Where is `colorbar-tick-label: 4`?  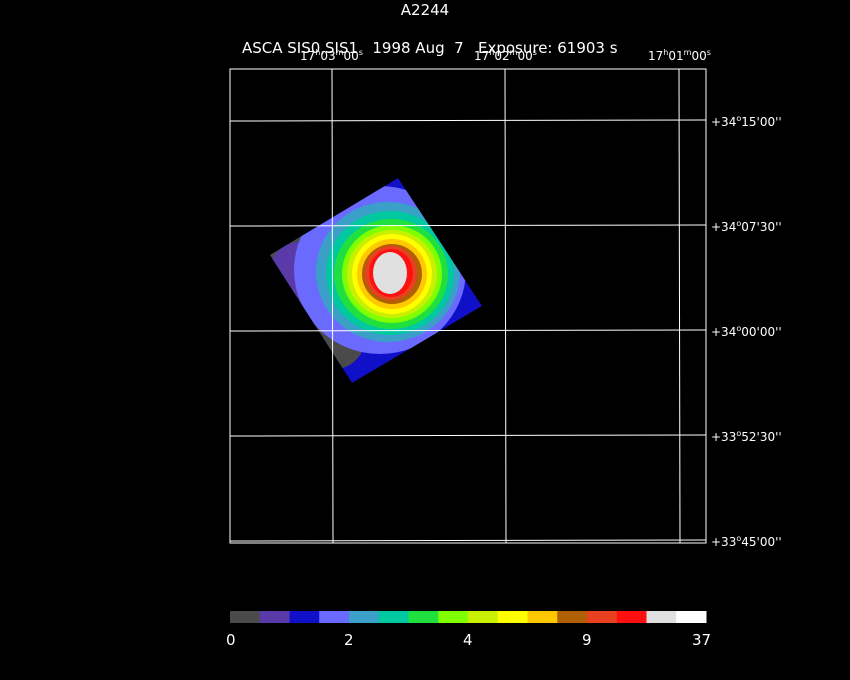 colorbar-tick-label: 4 is located at coordinates (468, 640).